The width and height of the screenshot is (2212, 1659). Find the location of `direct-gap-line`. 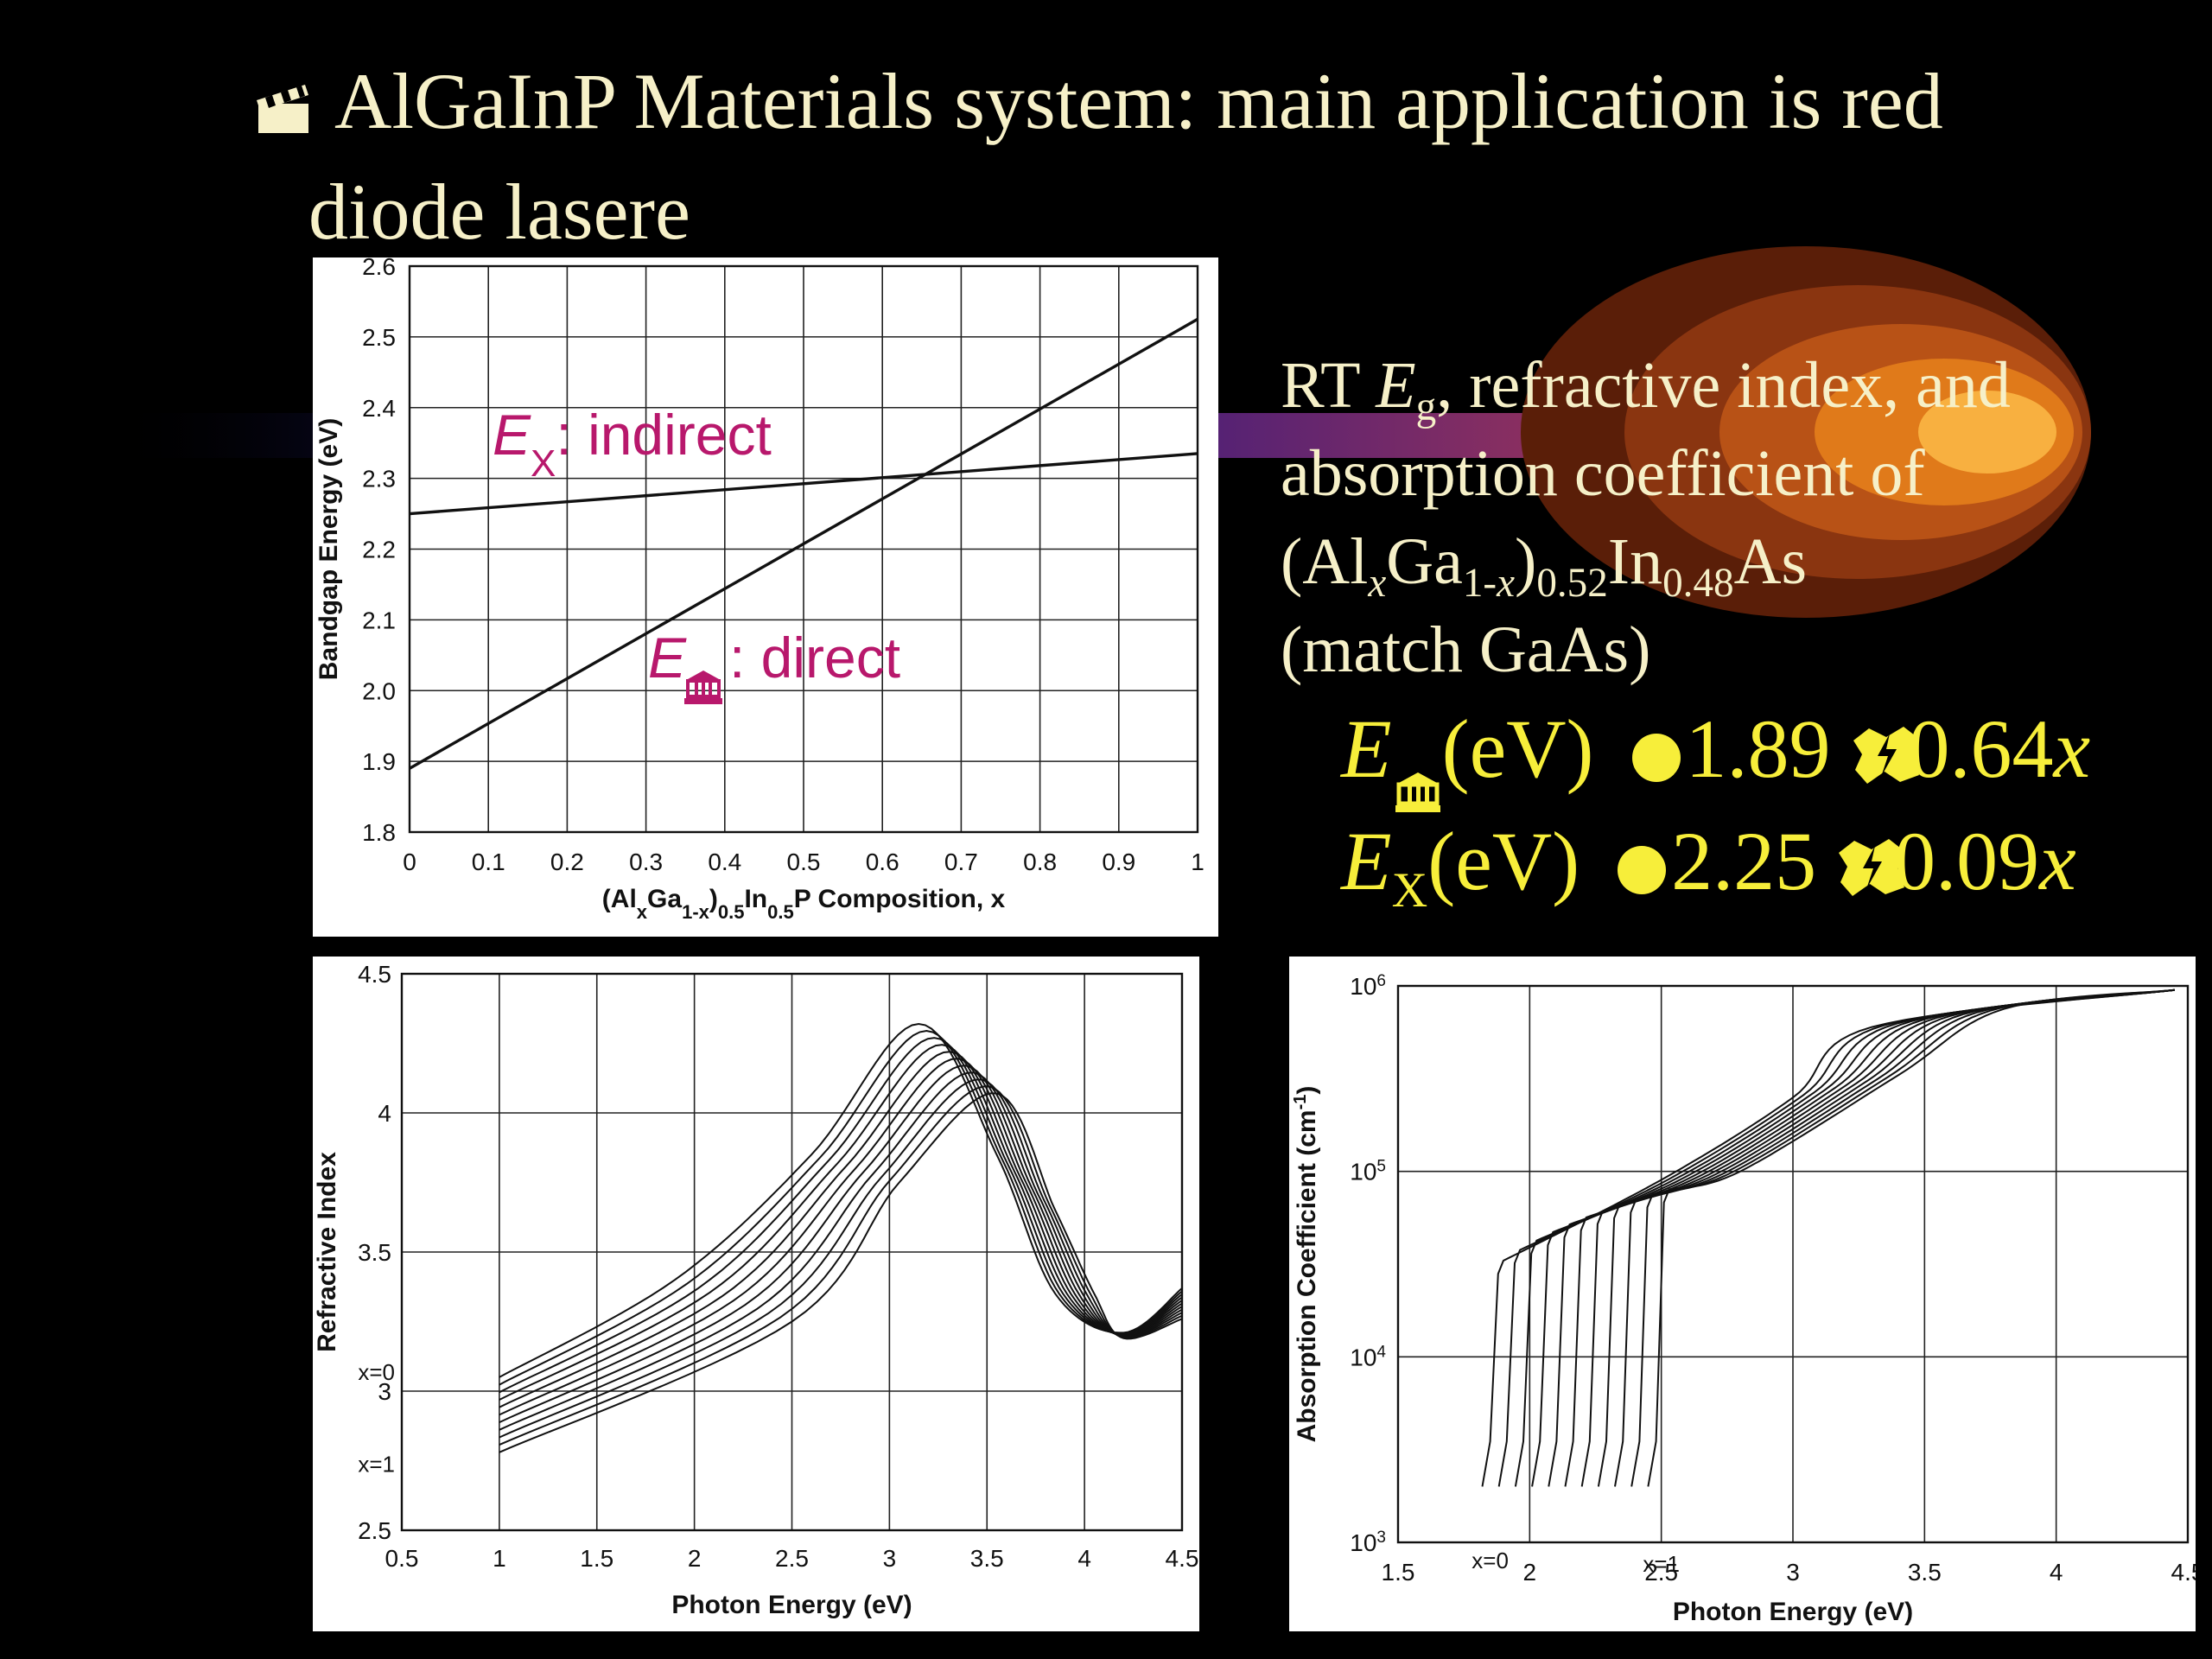

direct-gap-line is located at coordinates (803, 543).